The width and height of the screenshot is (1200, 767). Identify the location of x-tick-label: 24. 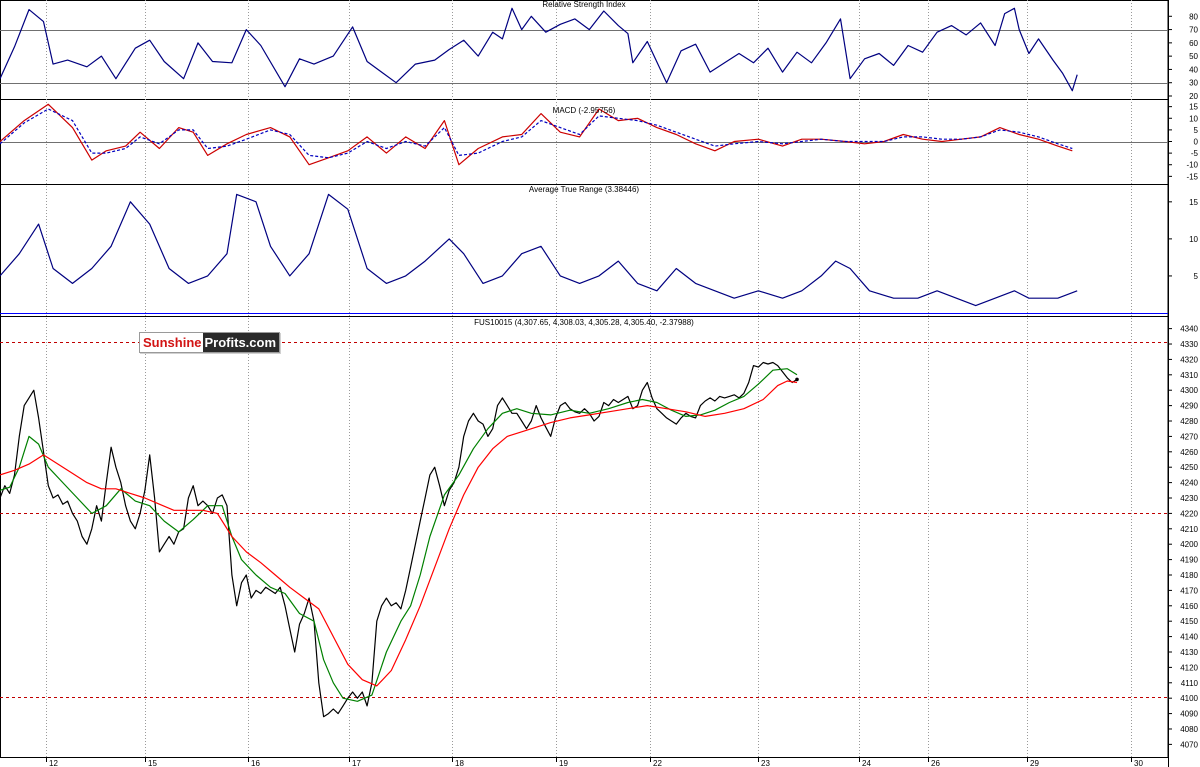
(866, 763).